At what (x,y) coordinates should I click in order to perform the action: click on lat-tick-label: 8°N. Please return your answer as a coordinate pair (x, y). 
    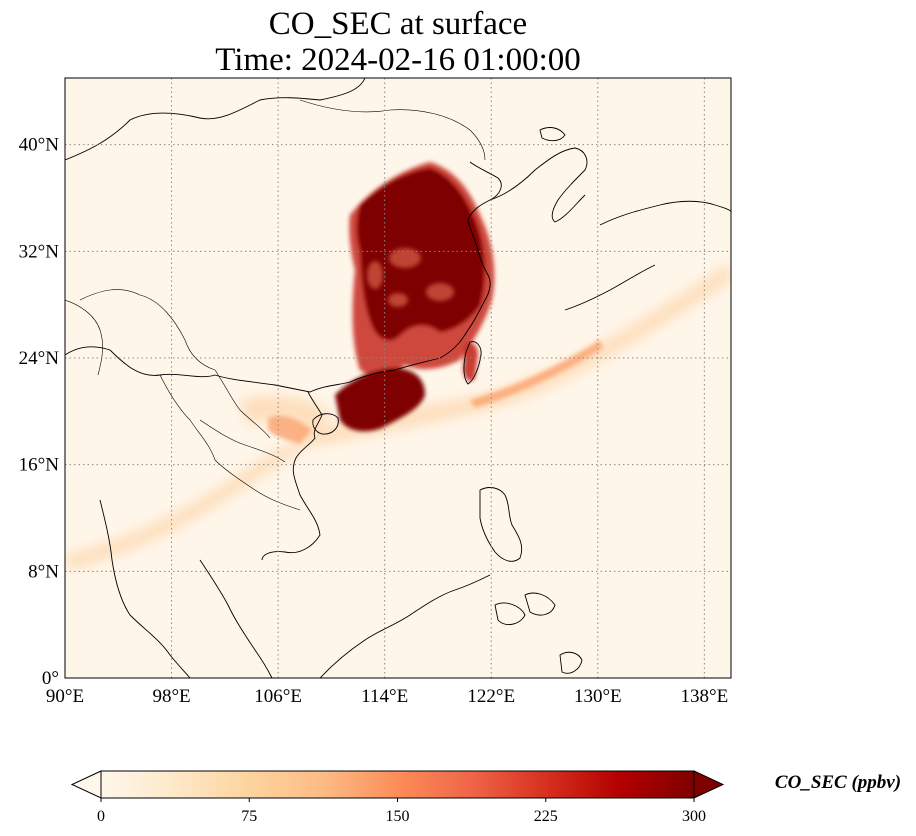
    Looking at the image, I should click on (43, 571).